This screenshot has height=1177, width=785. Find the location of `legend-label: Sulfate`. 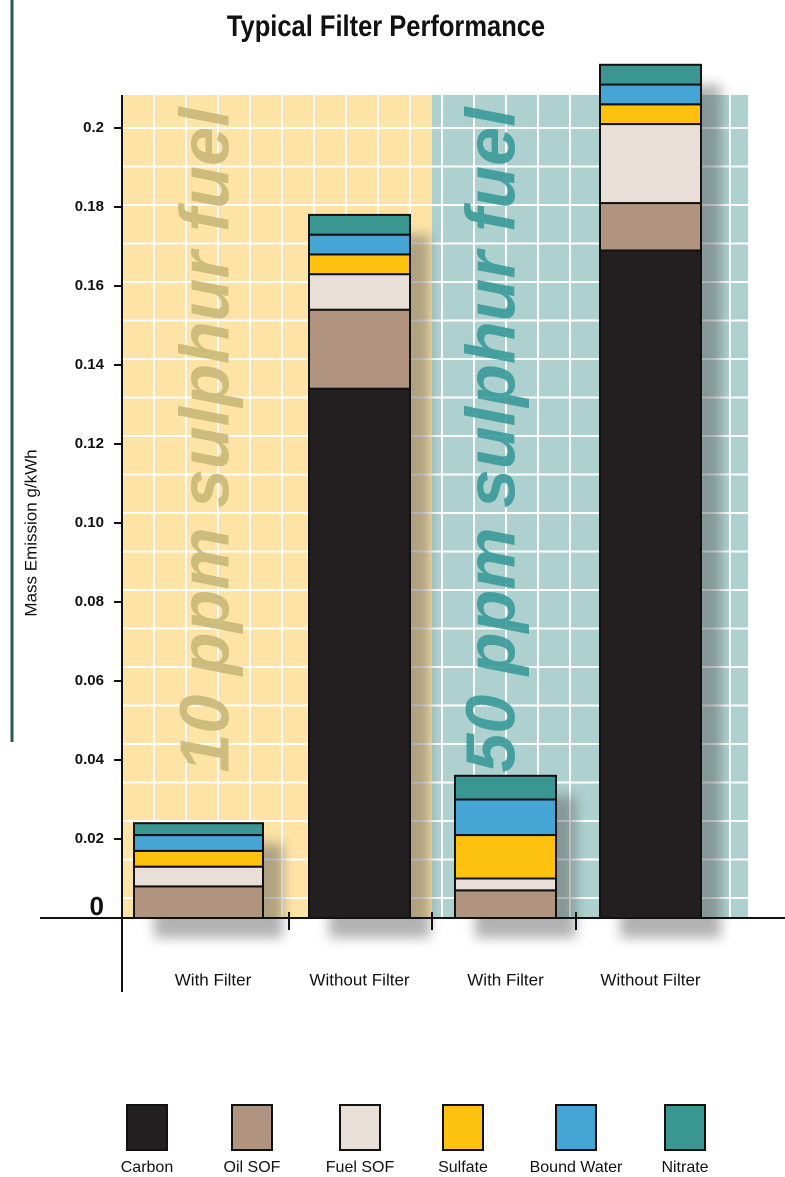

legend-label: Sulfate is located at coordinates (463, 1167).